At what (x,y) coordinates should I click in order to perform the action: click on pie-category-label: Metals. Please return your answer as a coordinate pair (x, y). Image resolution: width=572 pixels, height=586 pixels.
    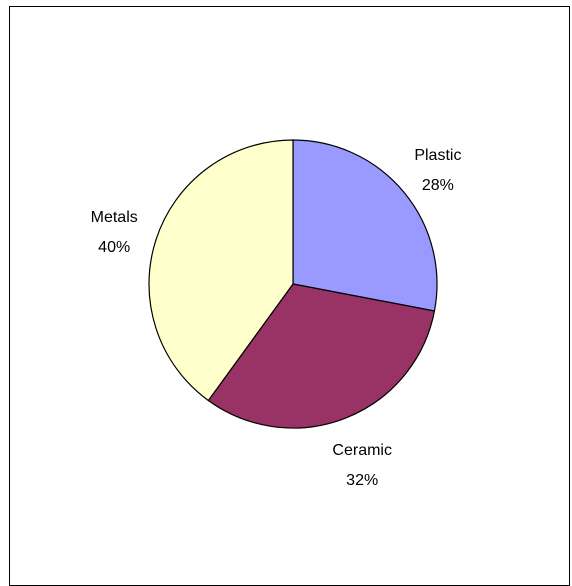
    Looking at the image, I should click on (114, 217).